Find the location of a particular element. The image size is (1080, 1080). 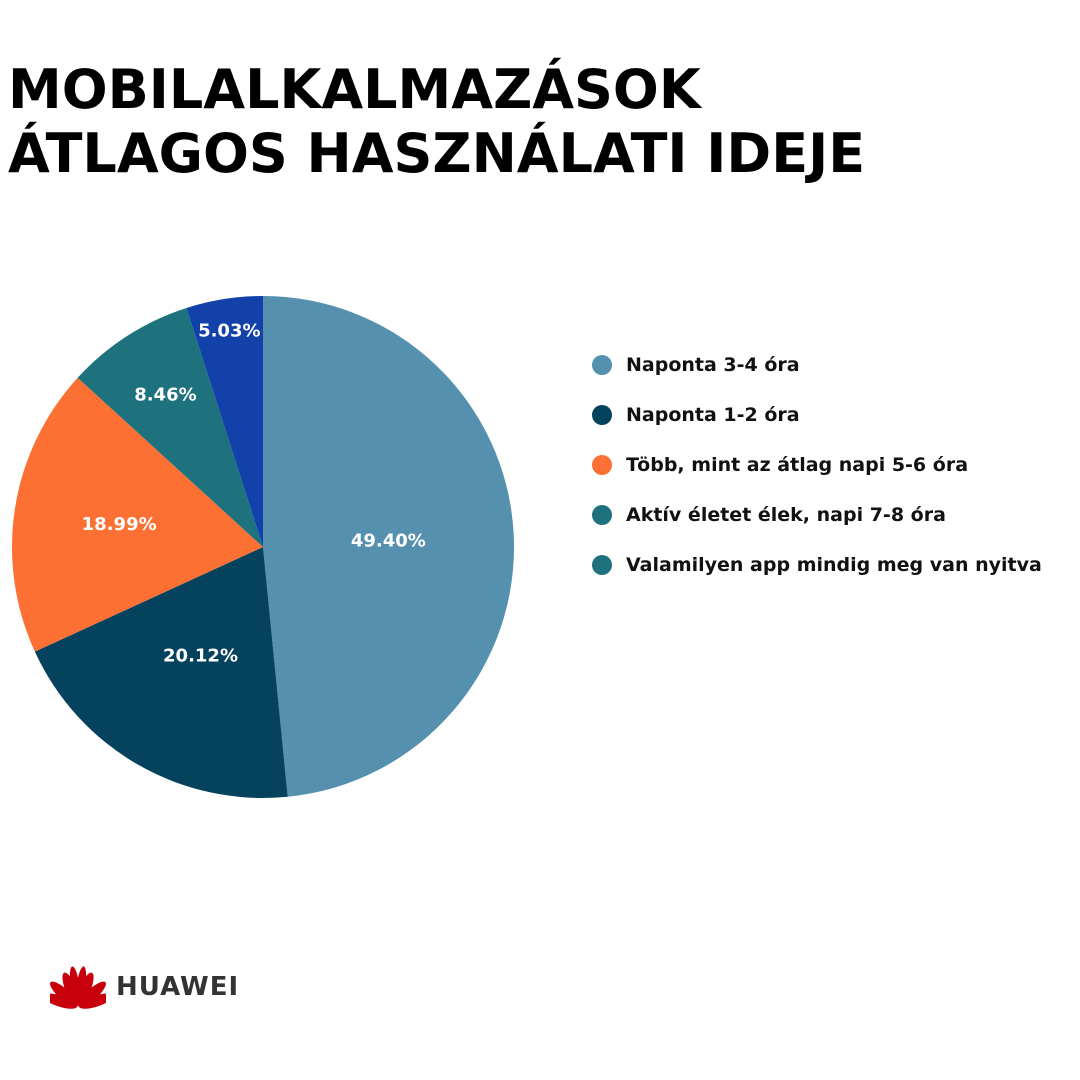

legend-item: Naponta 3-4 óra is located at coordinates (817, 365).